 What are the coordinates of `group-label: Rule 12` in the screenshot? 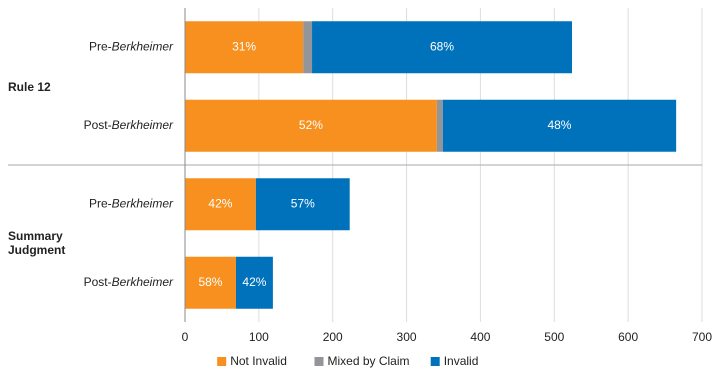 It's located at (29, 87).